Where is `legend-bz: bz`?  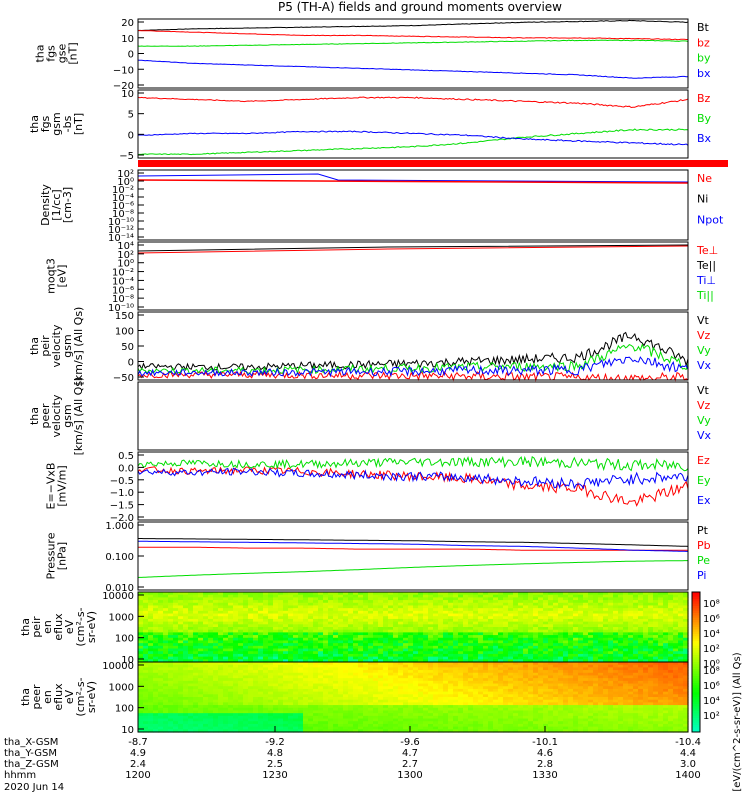 legend-bz: bz is located at coordinates (703, 42).